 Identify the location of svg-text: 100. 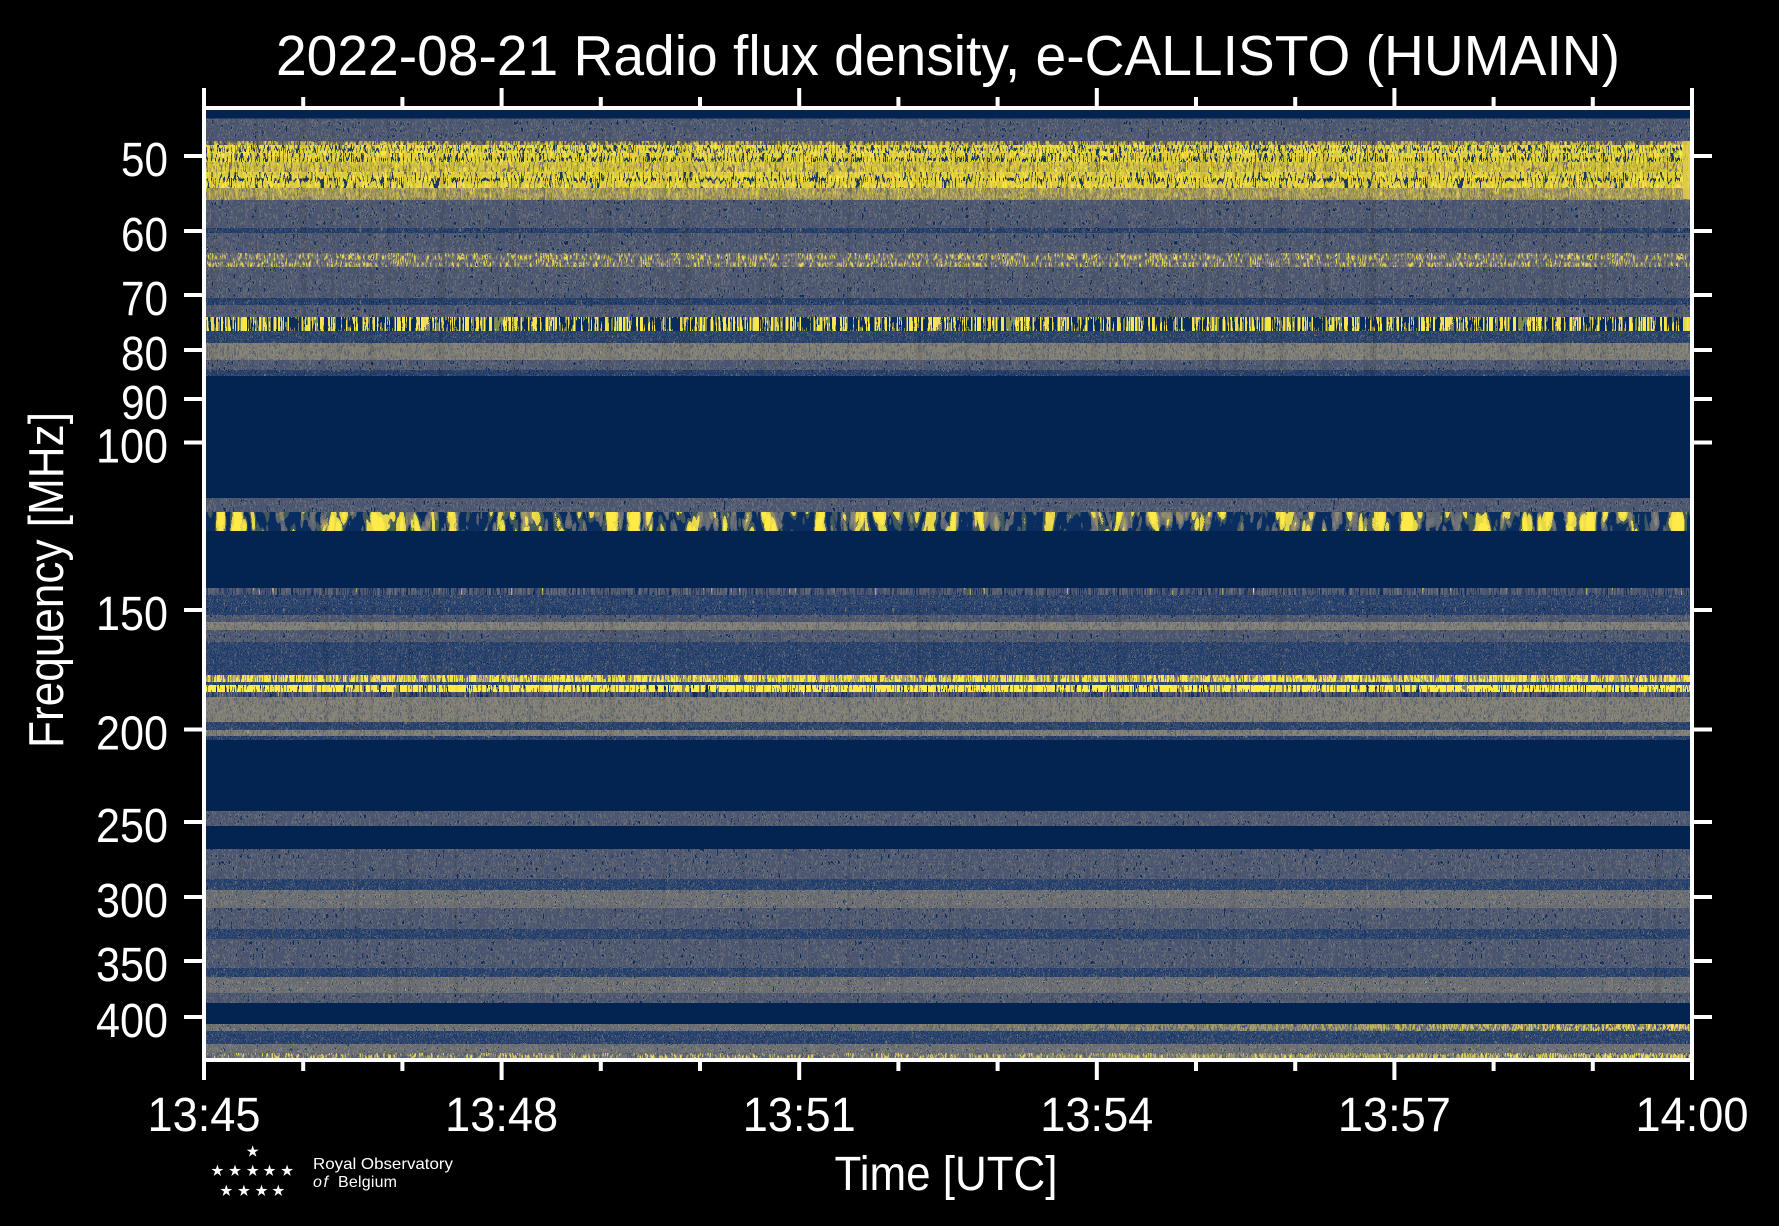
(132, 447).